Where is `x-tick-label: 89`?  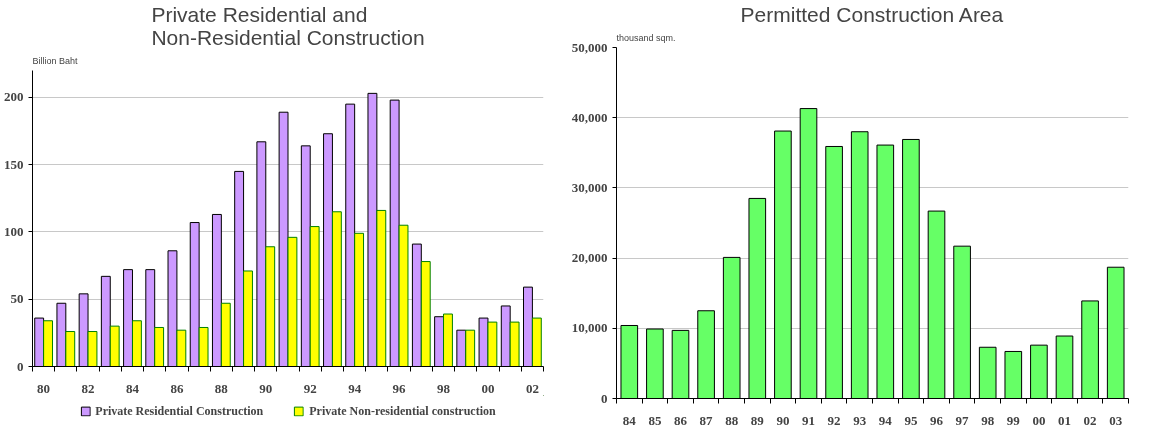 x-tick-label: 89 is located at coordinates (757, 420).